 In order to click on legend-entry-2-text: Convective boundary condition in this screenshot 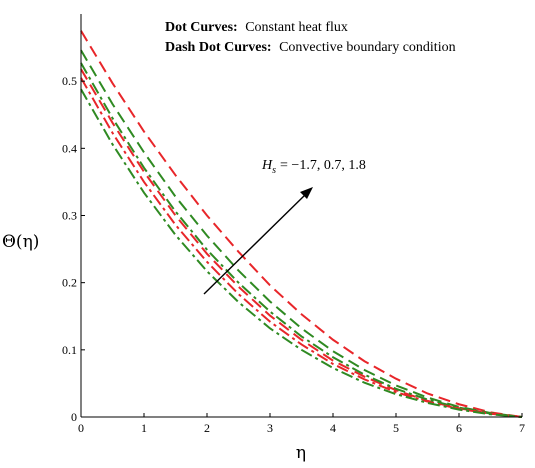, I will do `click(367, 47)`.